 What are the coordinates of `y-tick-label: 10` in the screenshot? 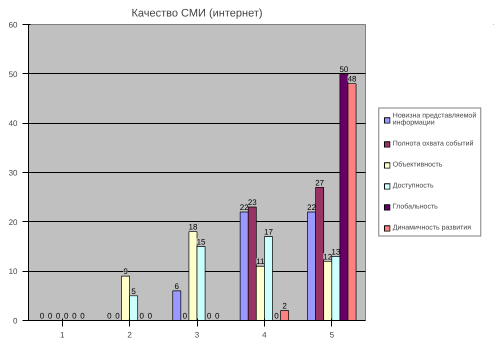 It's located at (13, 271).